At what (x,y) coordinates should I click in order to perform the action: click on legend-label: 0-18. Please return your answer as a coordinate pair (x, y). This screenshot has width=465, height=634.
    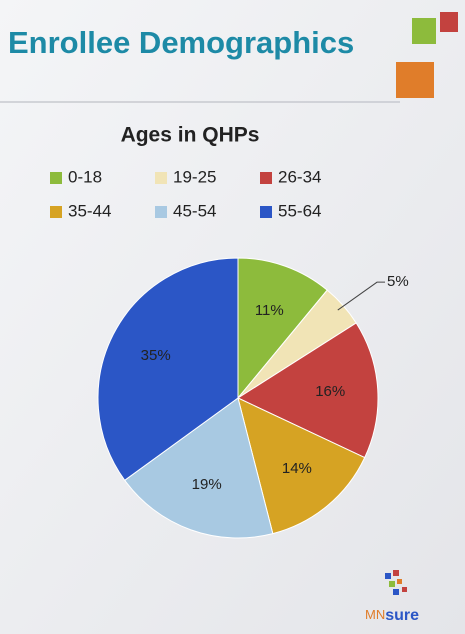
    Looking at the image, I should click on (85, 176).